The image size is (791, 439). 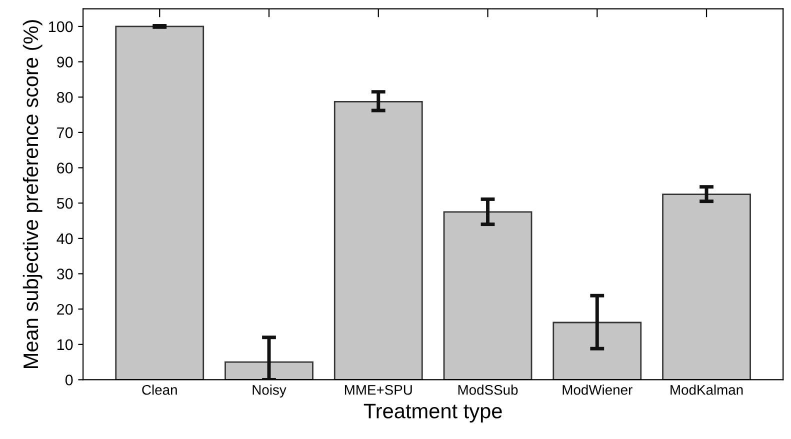 What do you see at coordinates (597, 389) in the screenshot?
I see `x-tick-label: ModWiener` at bounding box center [597, 389].